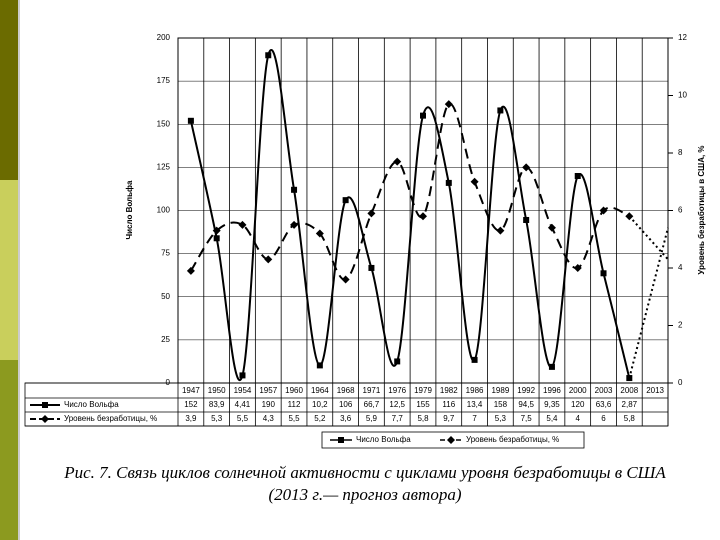 The width and height of the screenshot is (720, 540). I want to click on table-cell: 3,6, so click(346, 418).